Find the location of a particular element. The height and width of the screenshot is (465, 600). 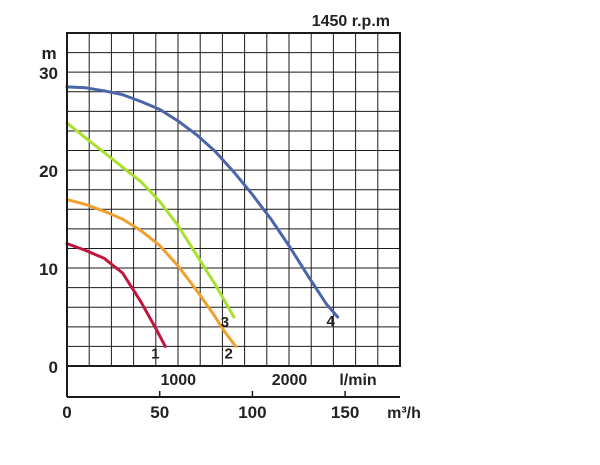

x-primary-unit: l/min is located at coordinates (357, 380).